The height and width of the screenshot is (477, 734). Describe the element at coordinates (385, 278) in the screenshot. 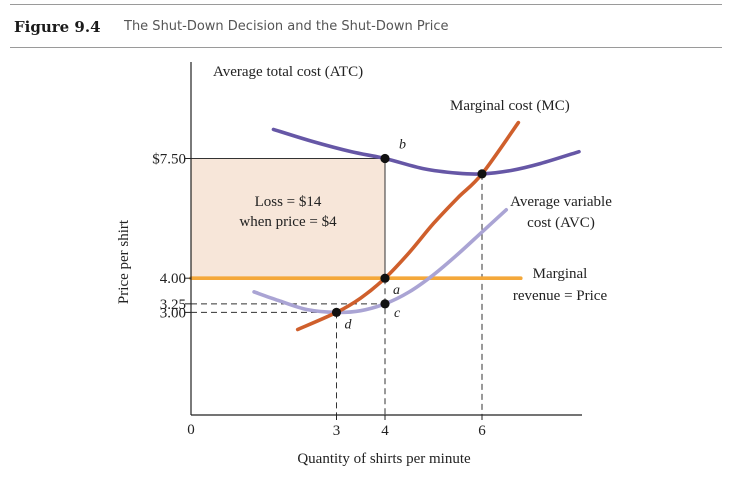

I see `point-a` at that location.